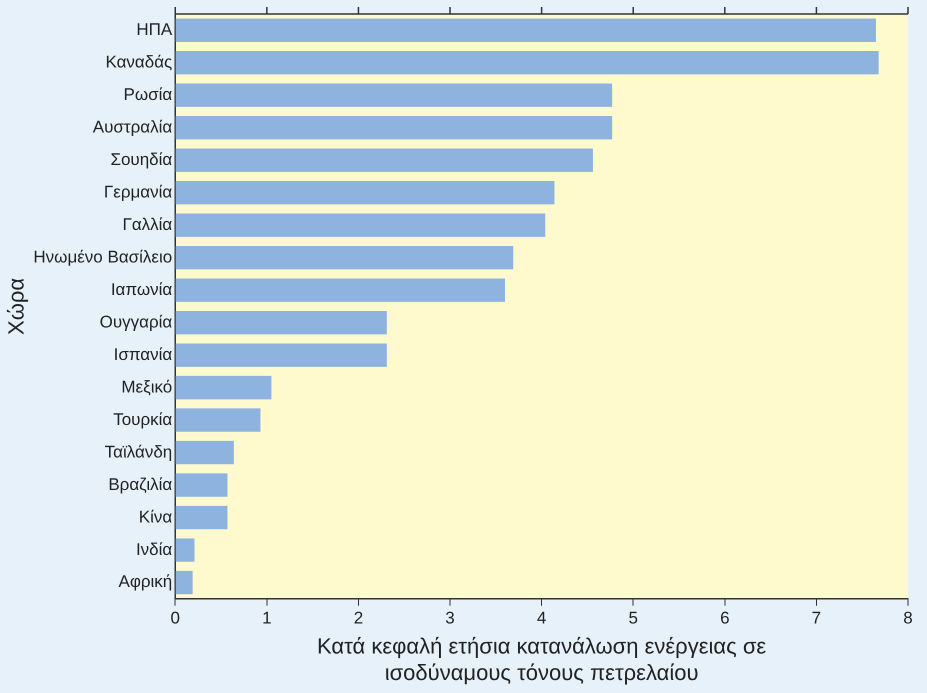 This screenshot has width=927, height=693. I want to click on x-axis-title: Κατά κεφαλή ετήσια κατανάλωση ενέργειας σε ισοδύναμους τόνους πετρελαίου, so click(541, 659).